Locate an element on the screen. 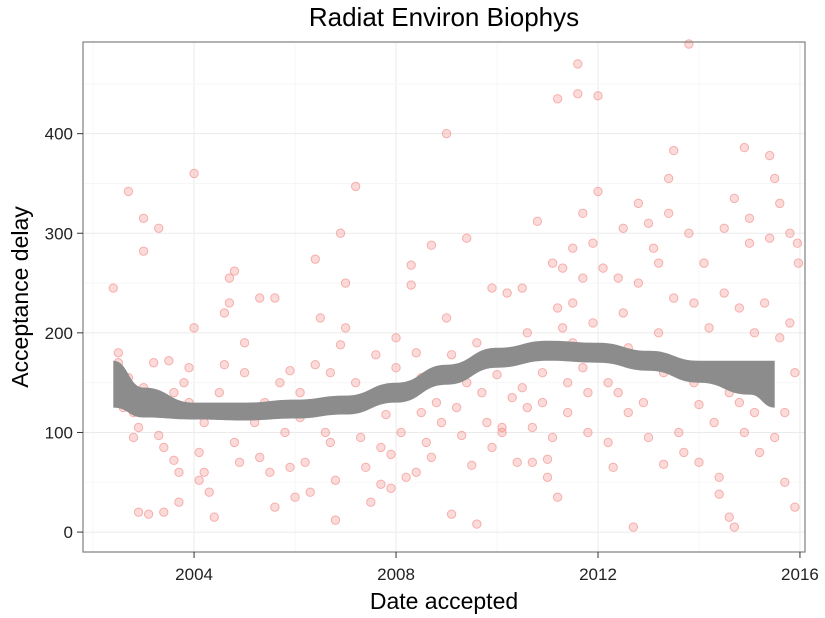  y-tick-label: 400 is located at coordinates (59, 134).